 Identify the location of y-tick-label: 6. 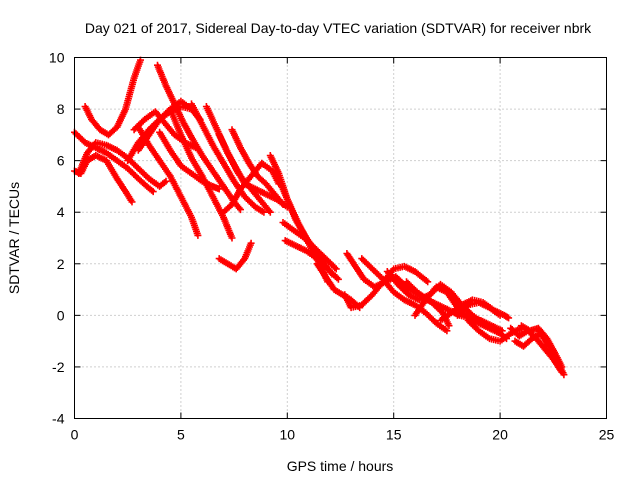
(61, 161).